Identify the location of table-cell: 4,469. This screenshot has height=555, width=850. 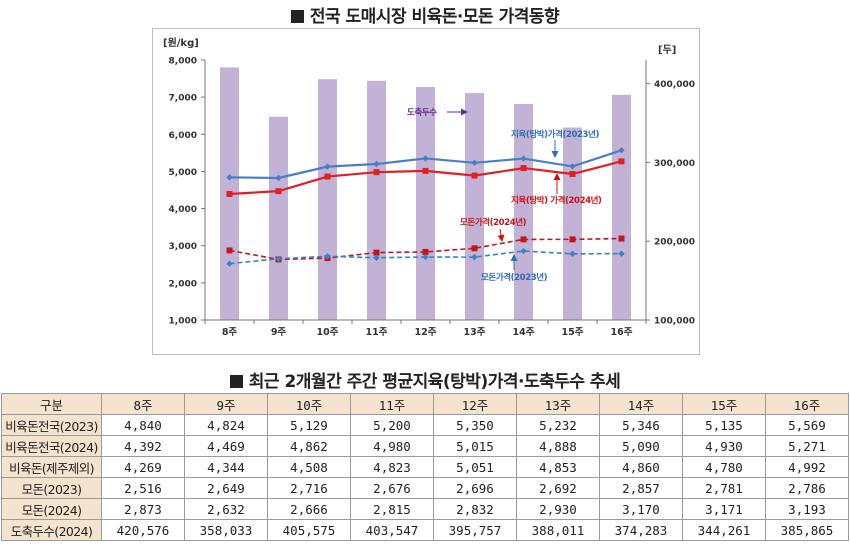
(226, 446).